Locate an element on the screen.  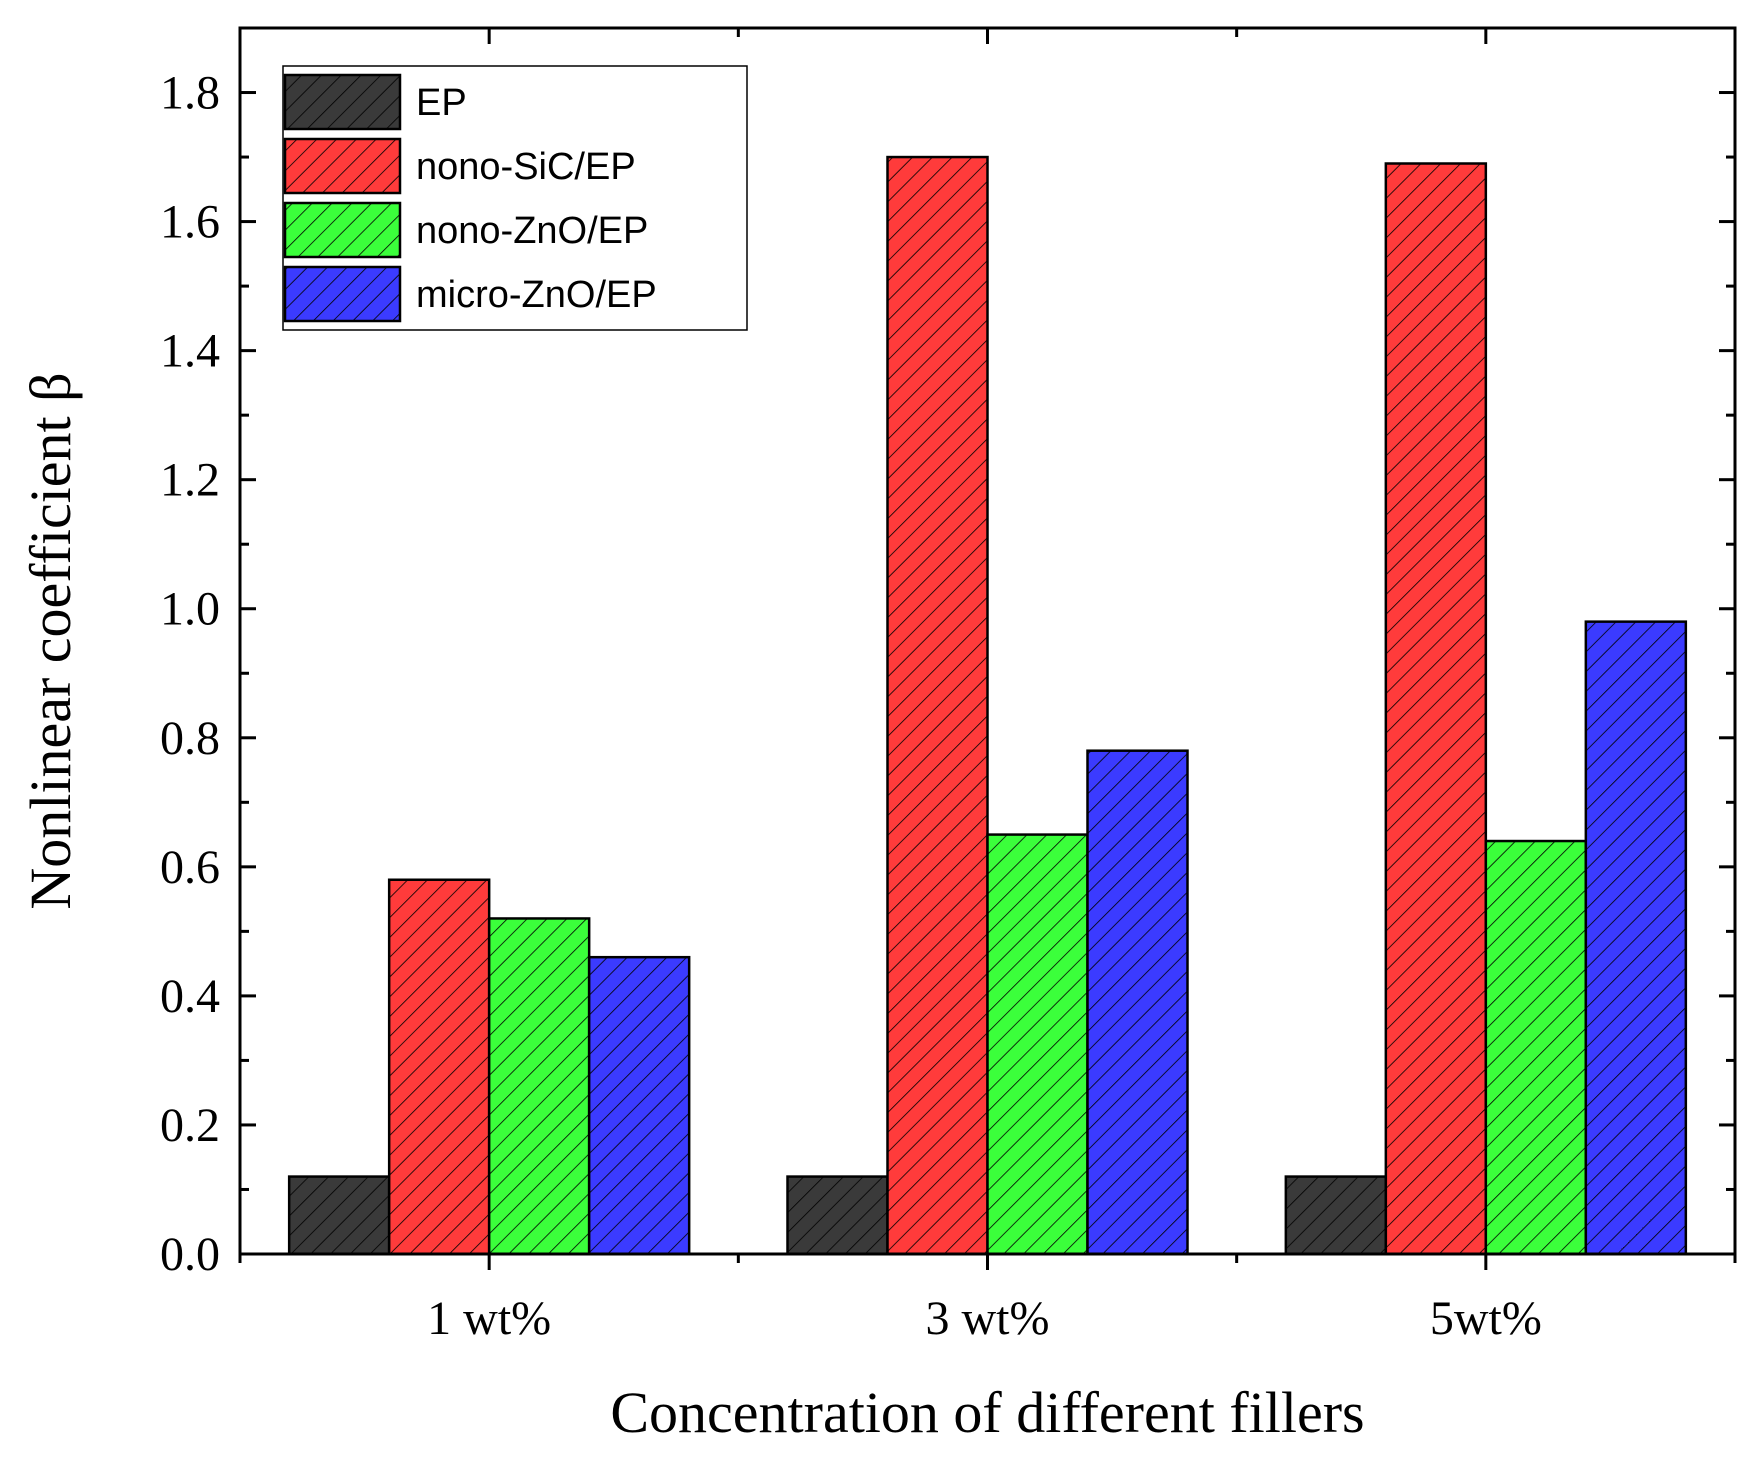
legend-swatch-micro-zno-ep is located at coordinates (342, 294).